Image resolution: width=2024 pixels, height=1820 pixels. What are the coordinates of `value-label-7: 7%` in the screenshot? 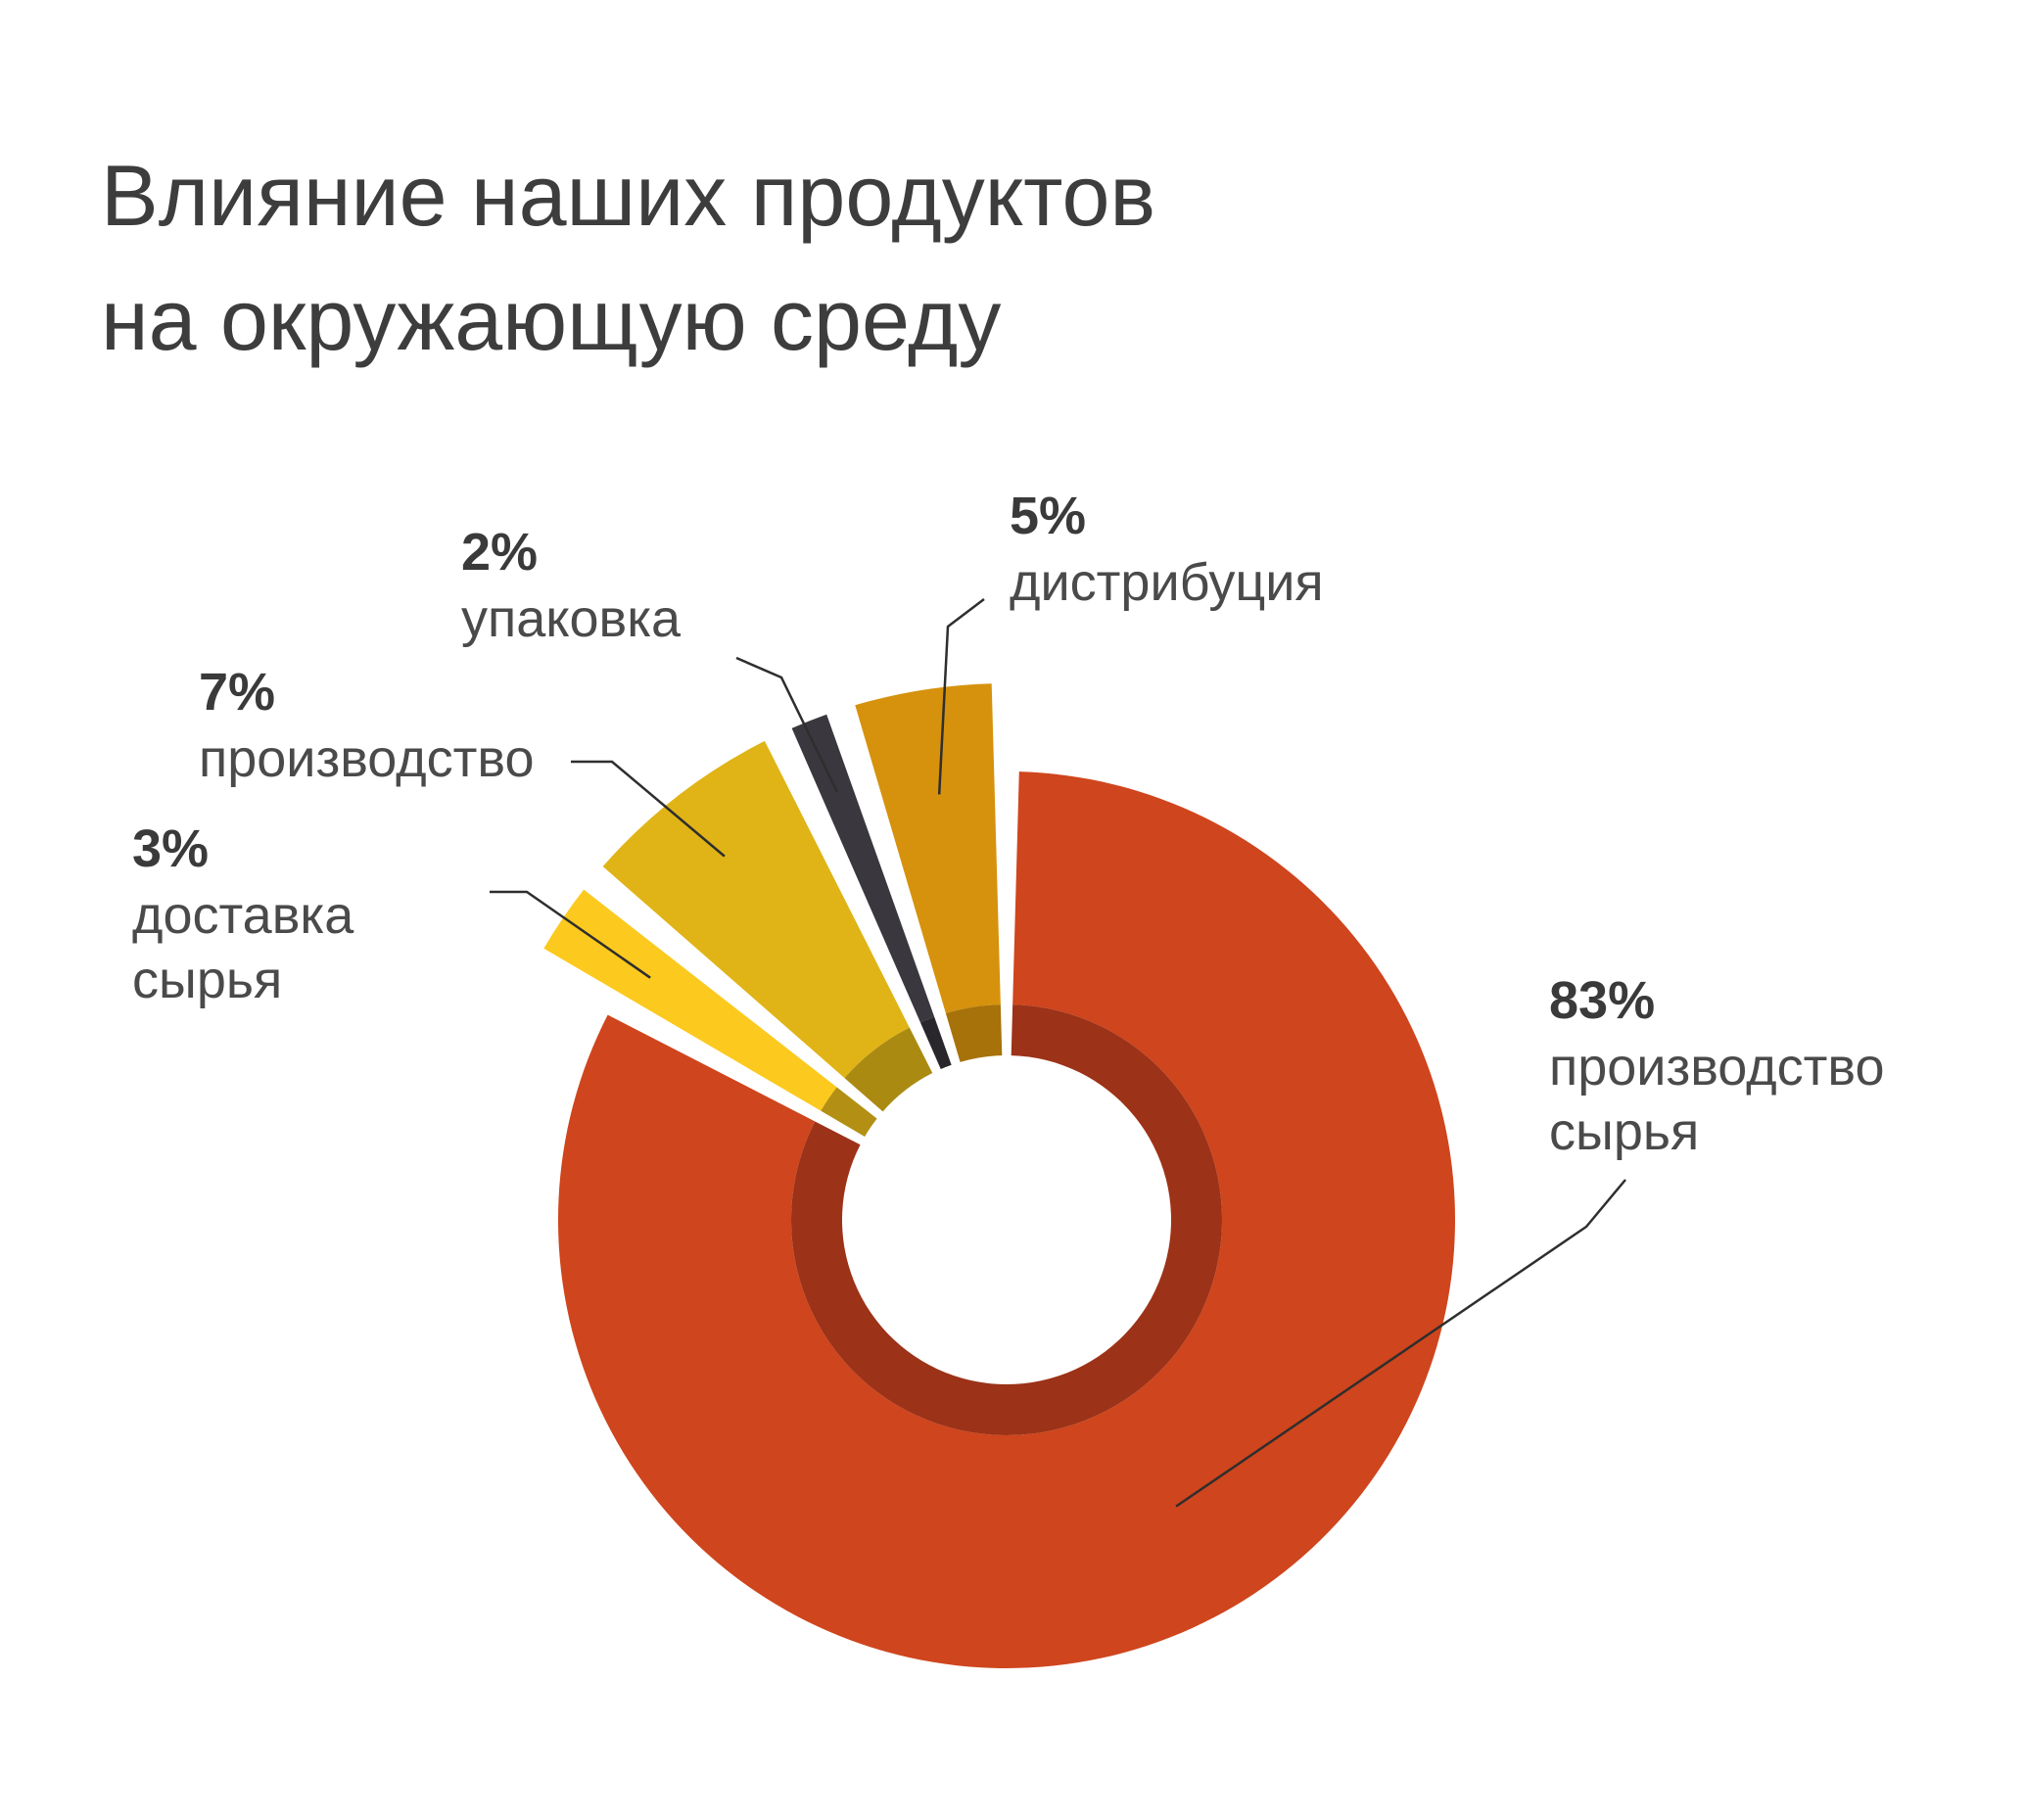 It's located at (237, 692).